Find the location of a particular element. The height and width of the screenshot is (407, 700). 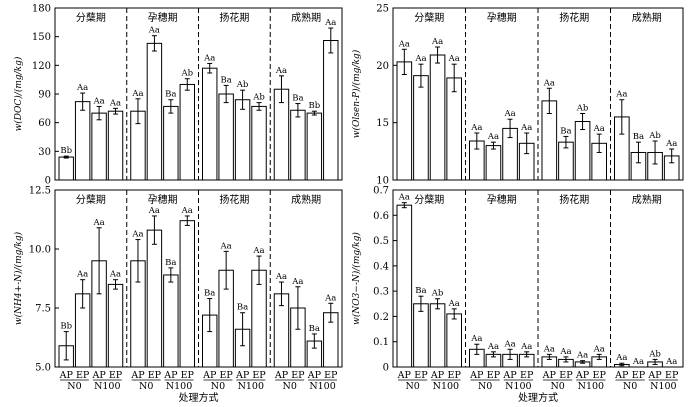

y-tick-label: 20 is located at coordinates (382, 66).